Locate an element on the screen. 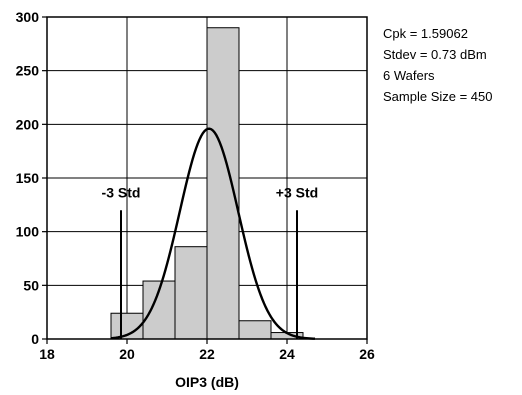  y-tick-label: 150 is located at coordinates (28, 178).